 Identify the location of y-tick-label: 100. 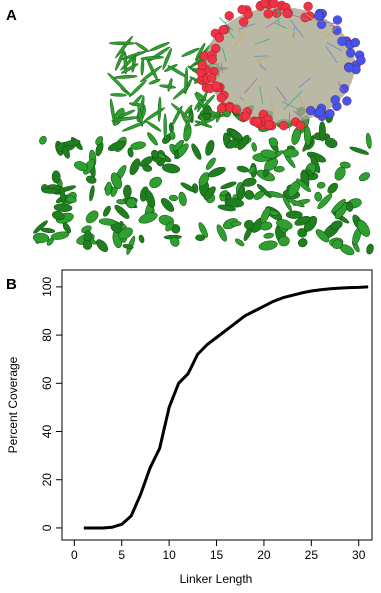
(47, 287).